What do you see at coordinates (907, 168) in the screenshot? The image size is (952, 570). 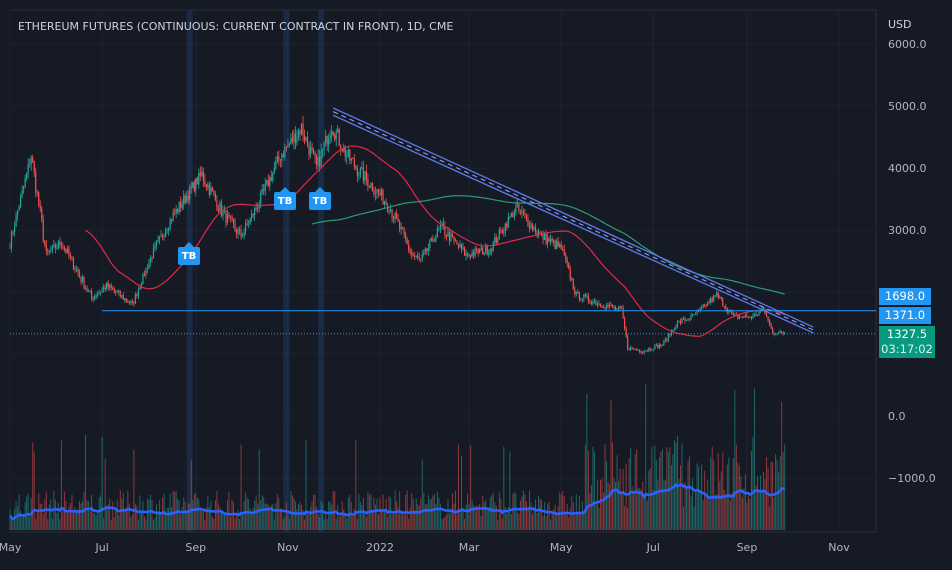 I see `y-tick-label: 4000.0` at bounding box center [907, 168].